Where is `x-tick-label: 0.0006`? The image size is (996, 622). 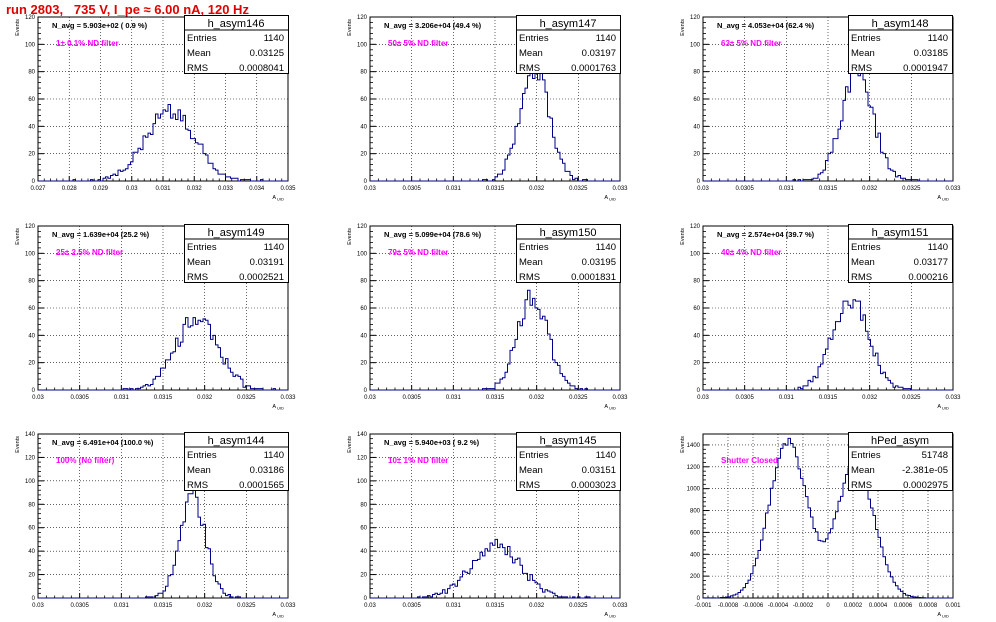 x-tick-label: 0.0006 is located at coordinates (903, 606).